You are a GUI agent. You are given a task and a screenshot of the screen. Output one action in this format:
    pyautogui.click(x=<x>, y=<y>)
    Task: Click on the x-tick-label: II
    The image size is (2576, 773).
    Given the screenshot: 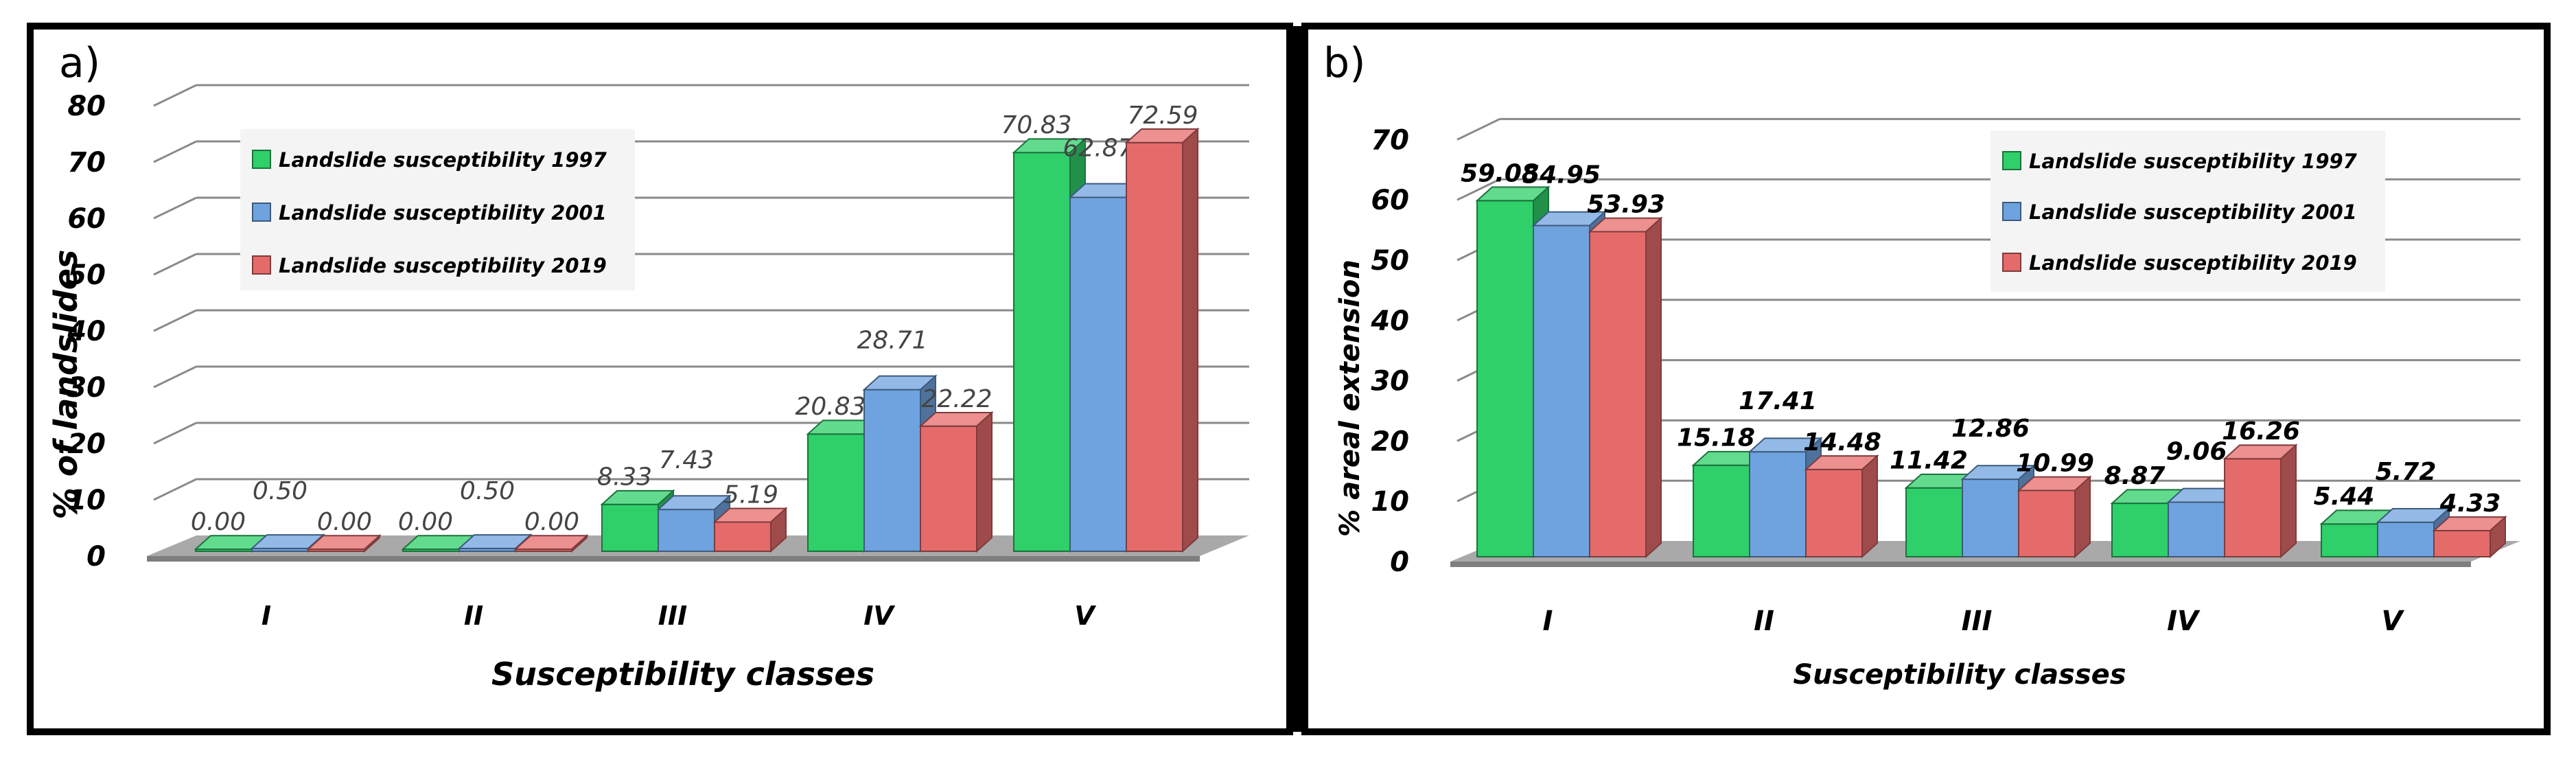 What is the action you would take?
    pyautogui.click(x=1764, y=621)
    